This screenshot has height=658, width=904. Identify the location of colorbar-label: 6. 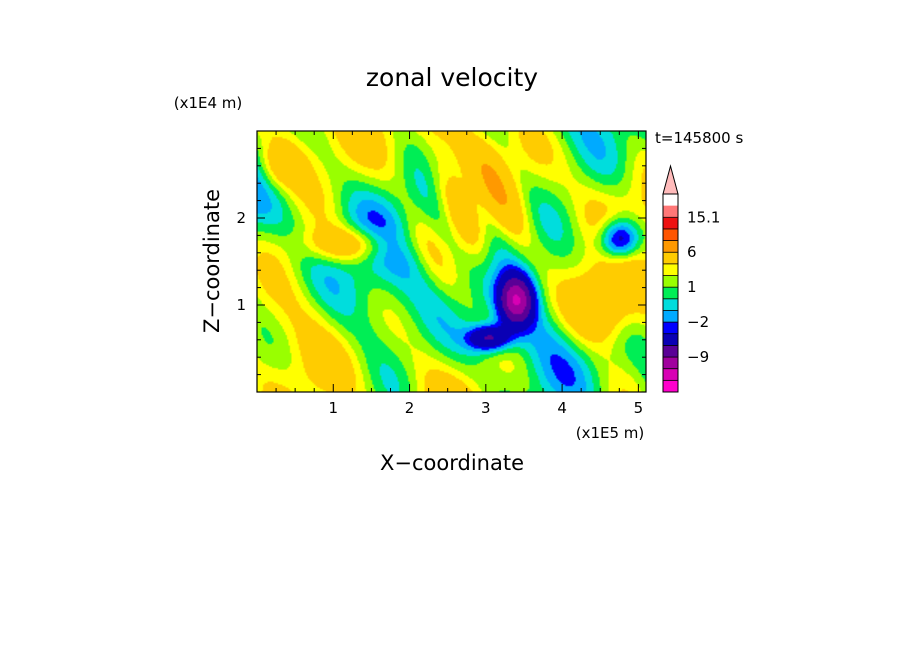
(692, 252).